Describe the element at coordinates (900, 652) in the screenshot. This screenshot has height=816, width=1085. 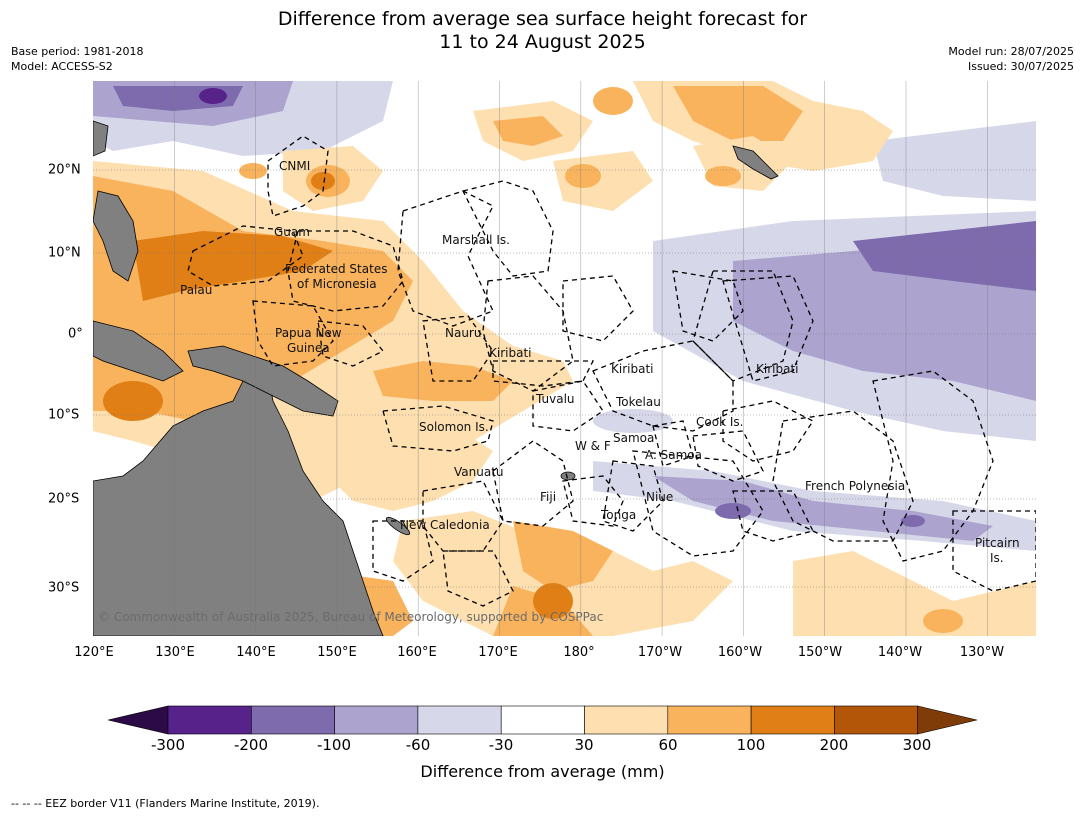
I see `lon-label: 140°W` at that location.